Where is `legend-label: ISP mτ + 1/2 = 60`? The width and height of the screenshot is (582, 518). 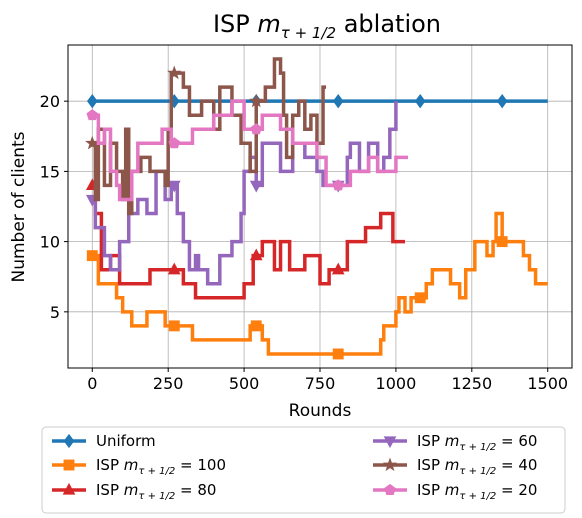 legend-label: ISP mτ + 1/2 = 60 is located at coordinates (477, 442).